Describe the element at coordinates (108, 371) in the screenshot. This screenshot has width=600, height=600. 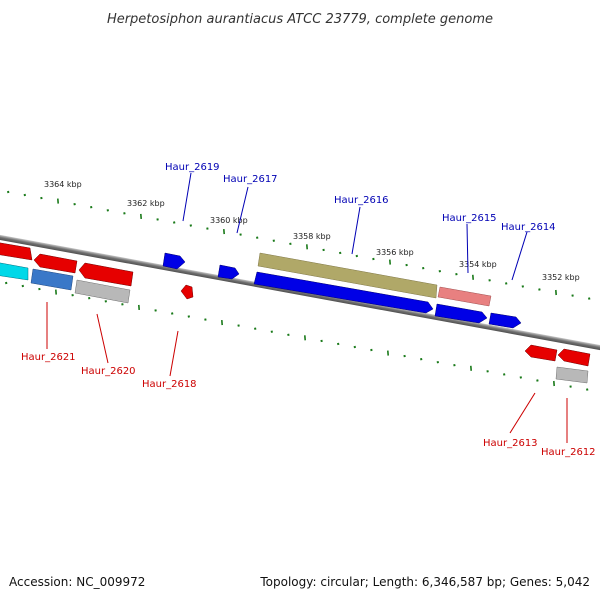
I see `label-haur-2620: Haur_2620` at that location.